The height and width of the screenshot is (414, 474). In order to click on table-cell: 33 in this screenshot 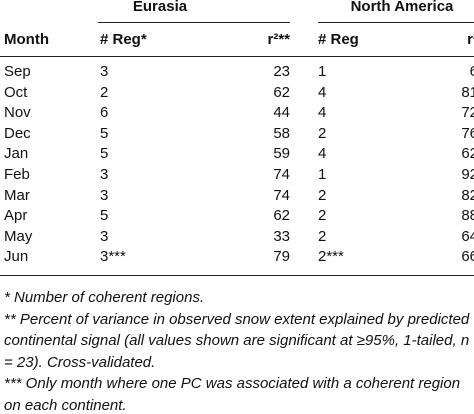, I will do `click(281, 236)`.